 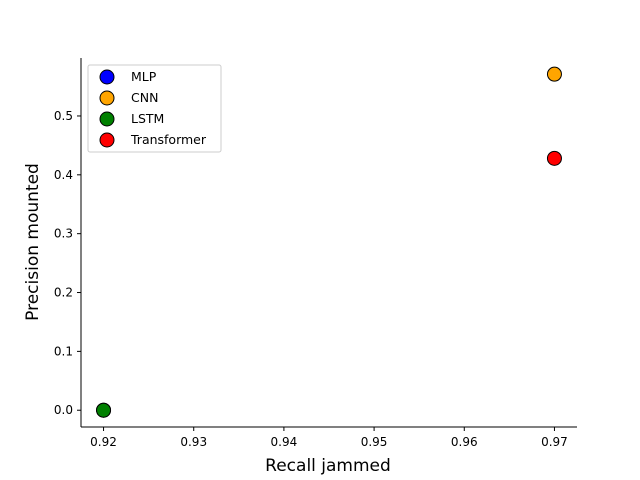 I want to click on y-tick-label: 0.5, so click(x=63, y=116).